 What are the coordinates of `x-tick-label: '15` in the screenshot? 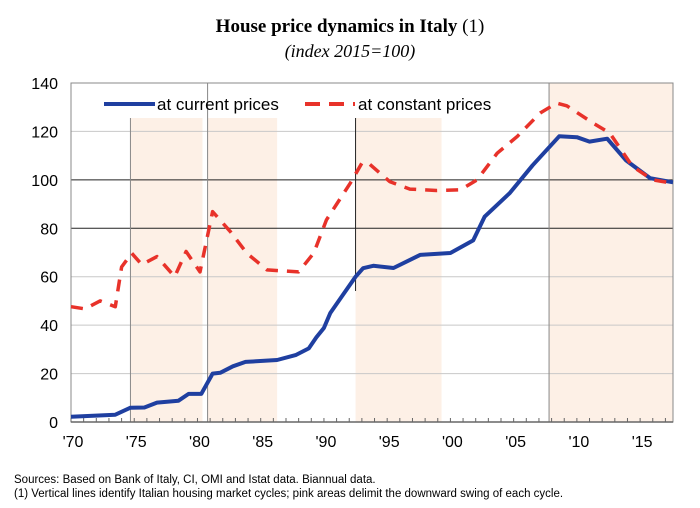 It's located at (642, 442).